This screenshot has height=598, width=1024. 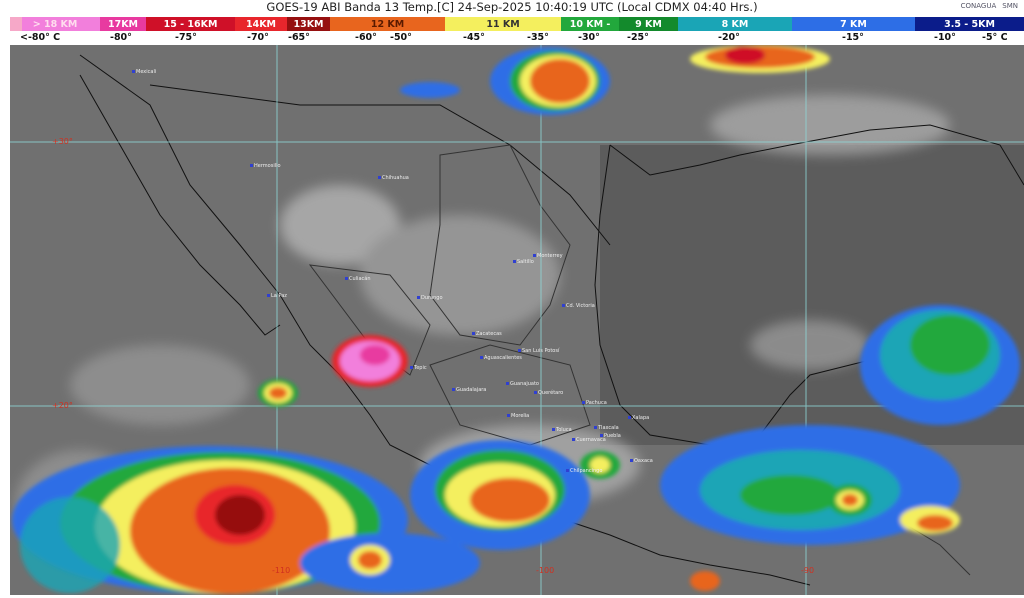 What do you see at coordinates (62, 141) in the screenshot?
I see `latitude-label: +30°` at bounding box center [62, 141].